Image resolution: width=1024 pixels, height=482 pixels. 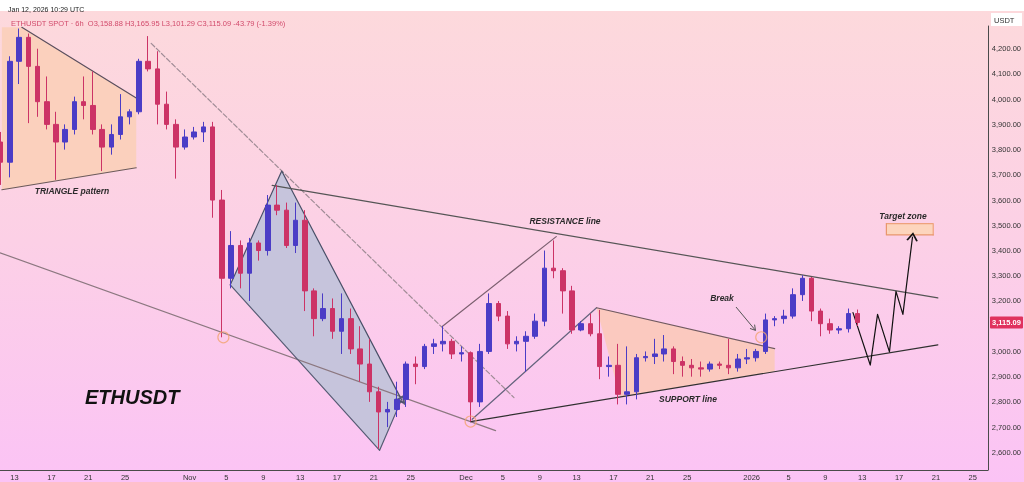 I want to click on annotation: Break, so click(x=723, y=298).